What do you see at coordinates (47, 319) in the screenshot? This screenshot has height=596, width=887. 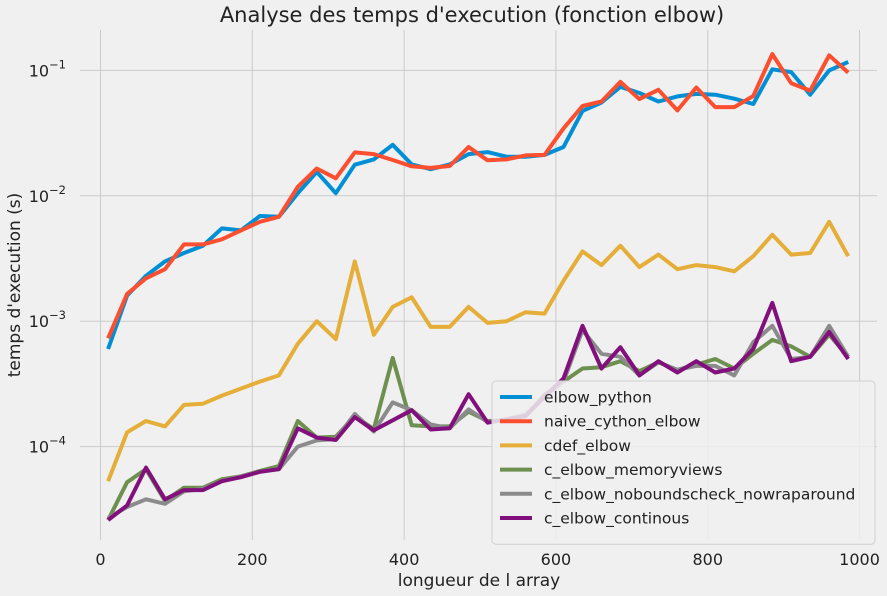 I see `y-tick-label: 10⁻³` at bounding box center [47, 319].